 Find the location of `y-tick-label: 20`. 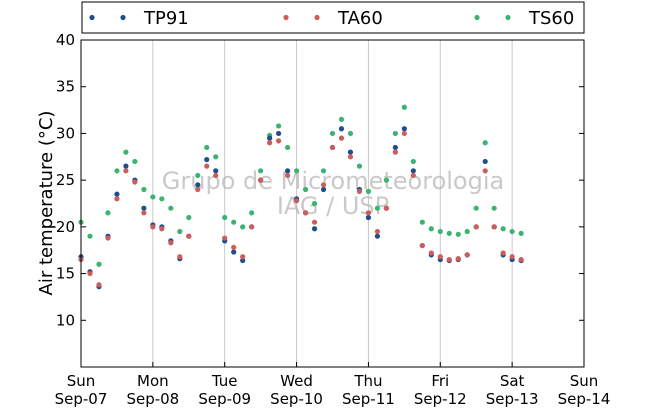

y-tick-label: 20 is located at coordinates (65, 227).